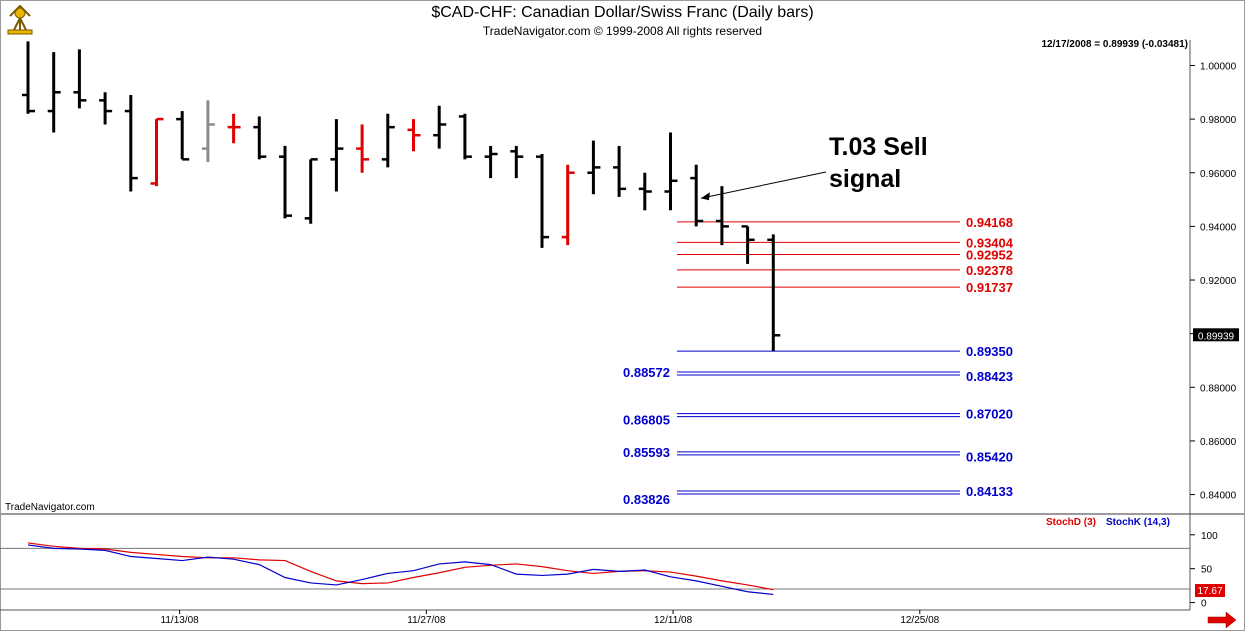 This screenshot has width=1245, height=631. What do you see at coordinates (989, 414) in the screenshot?
I see `level-label: 0.87020` at bounding box center [989, 414].